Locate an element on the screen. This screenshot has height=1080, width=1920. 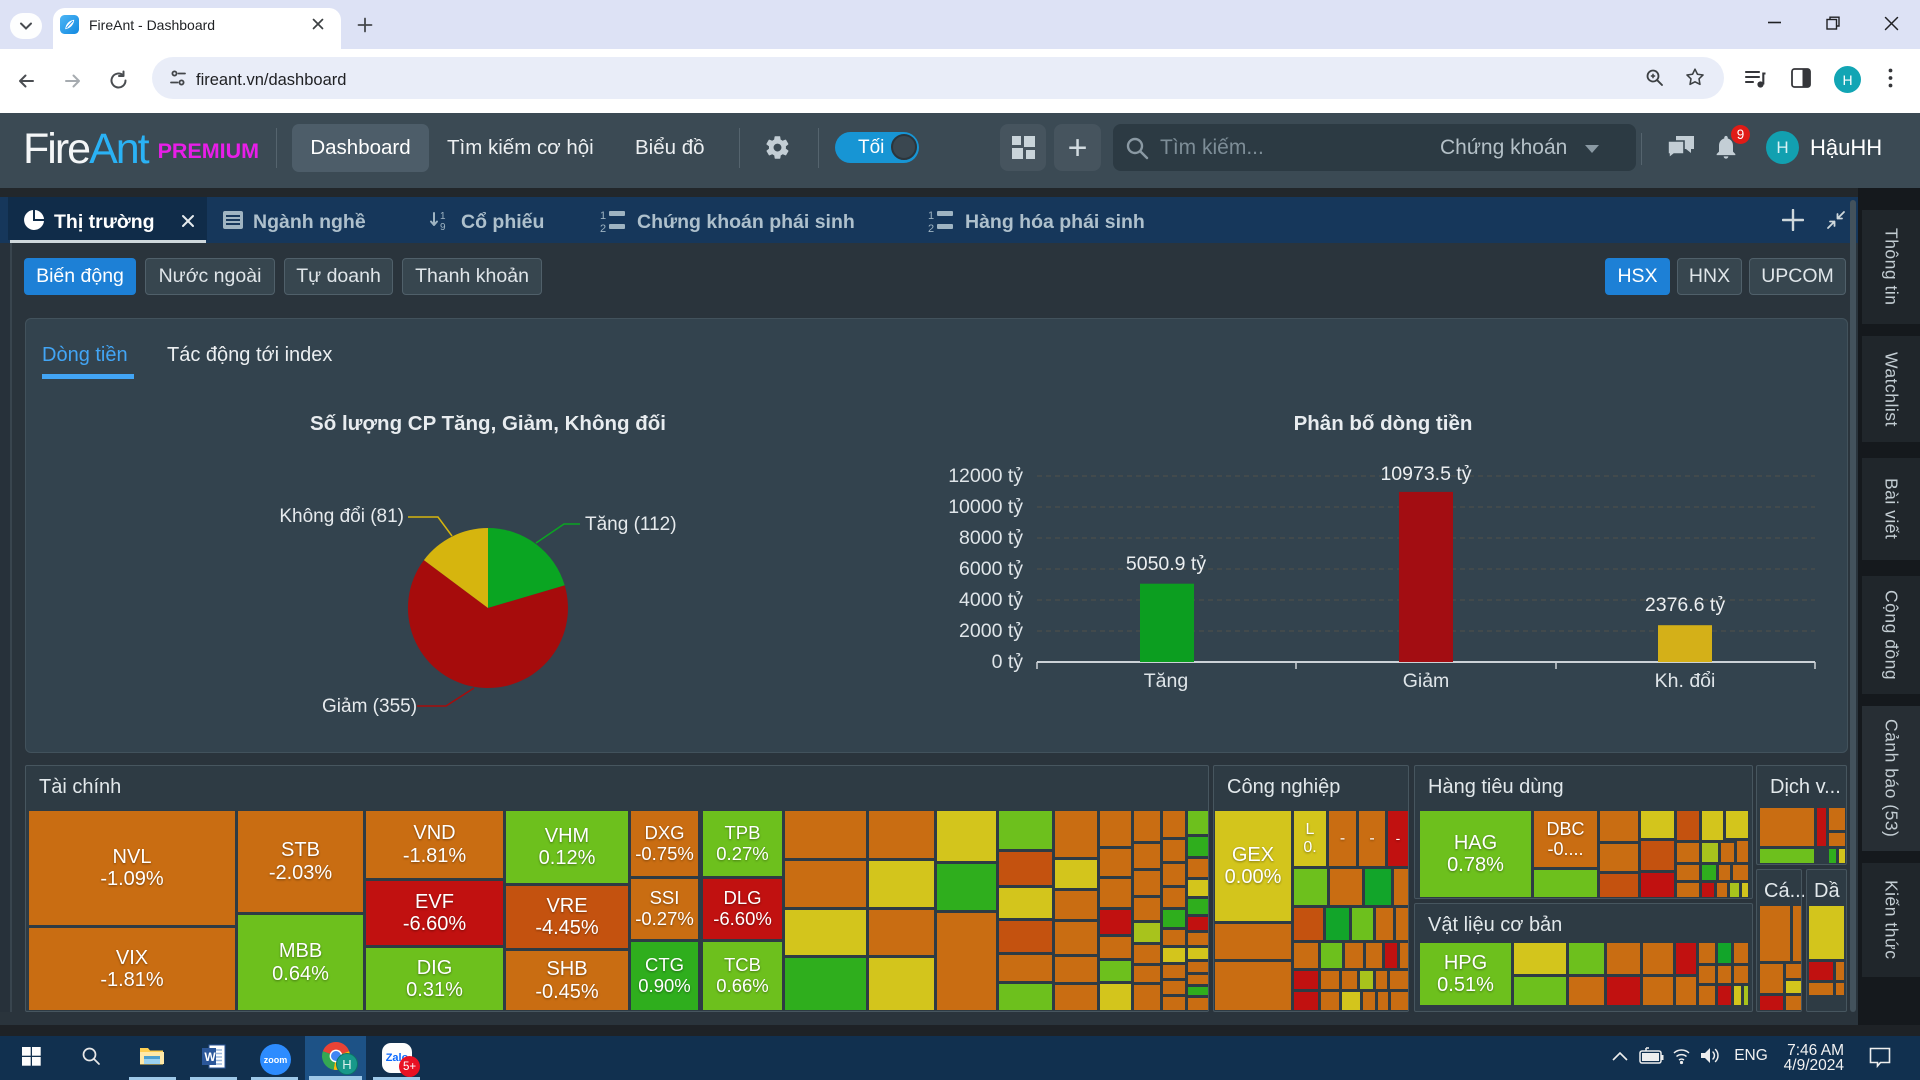
svg-text: 9 is located at coordinates (443, 227).